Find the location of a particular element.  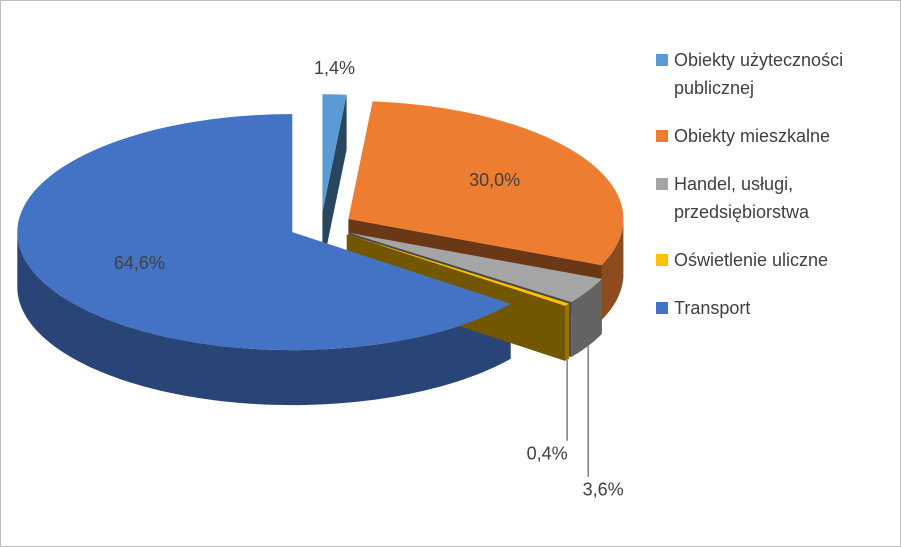

legend-label: Obiekty mieszkalne is located at coordinates (752, 136).